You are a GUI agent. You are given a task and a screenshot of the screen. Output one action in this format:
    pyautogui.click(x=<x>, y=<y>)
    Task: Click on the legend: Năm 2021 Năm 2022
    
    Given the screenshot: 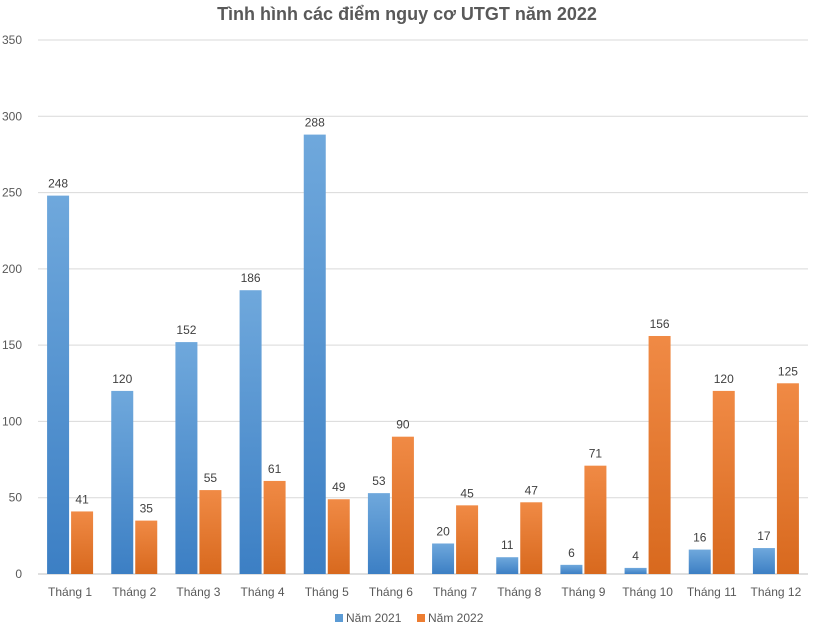 What is the action you would take?
    pyautogui.click(x=409, y=618)
    